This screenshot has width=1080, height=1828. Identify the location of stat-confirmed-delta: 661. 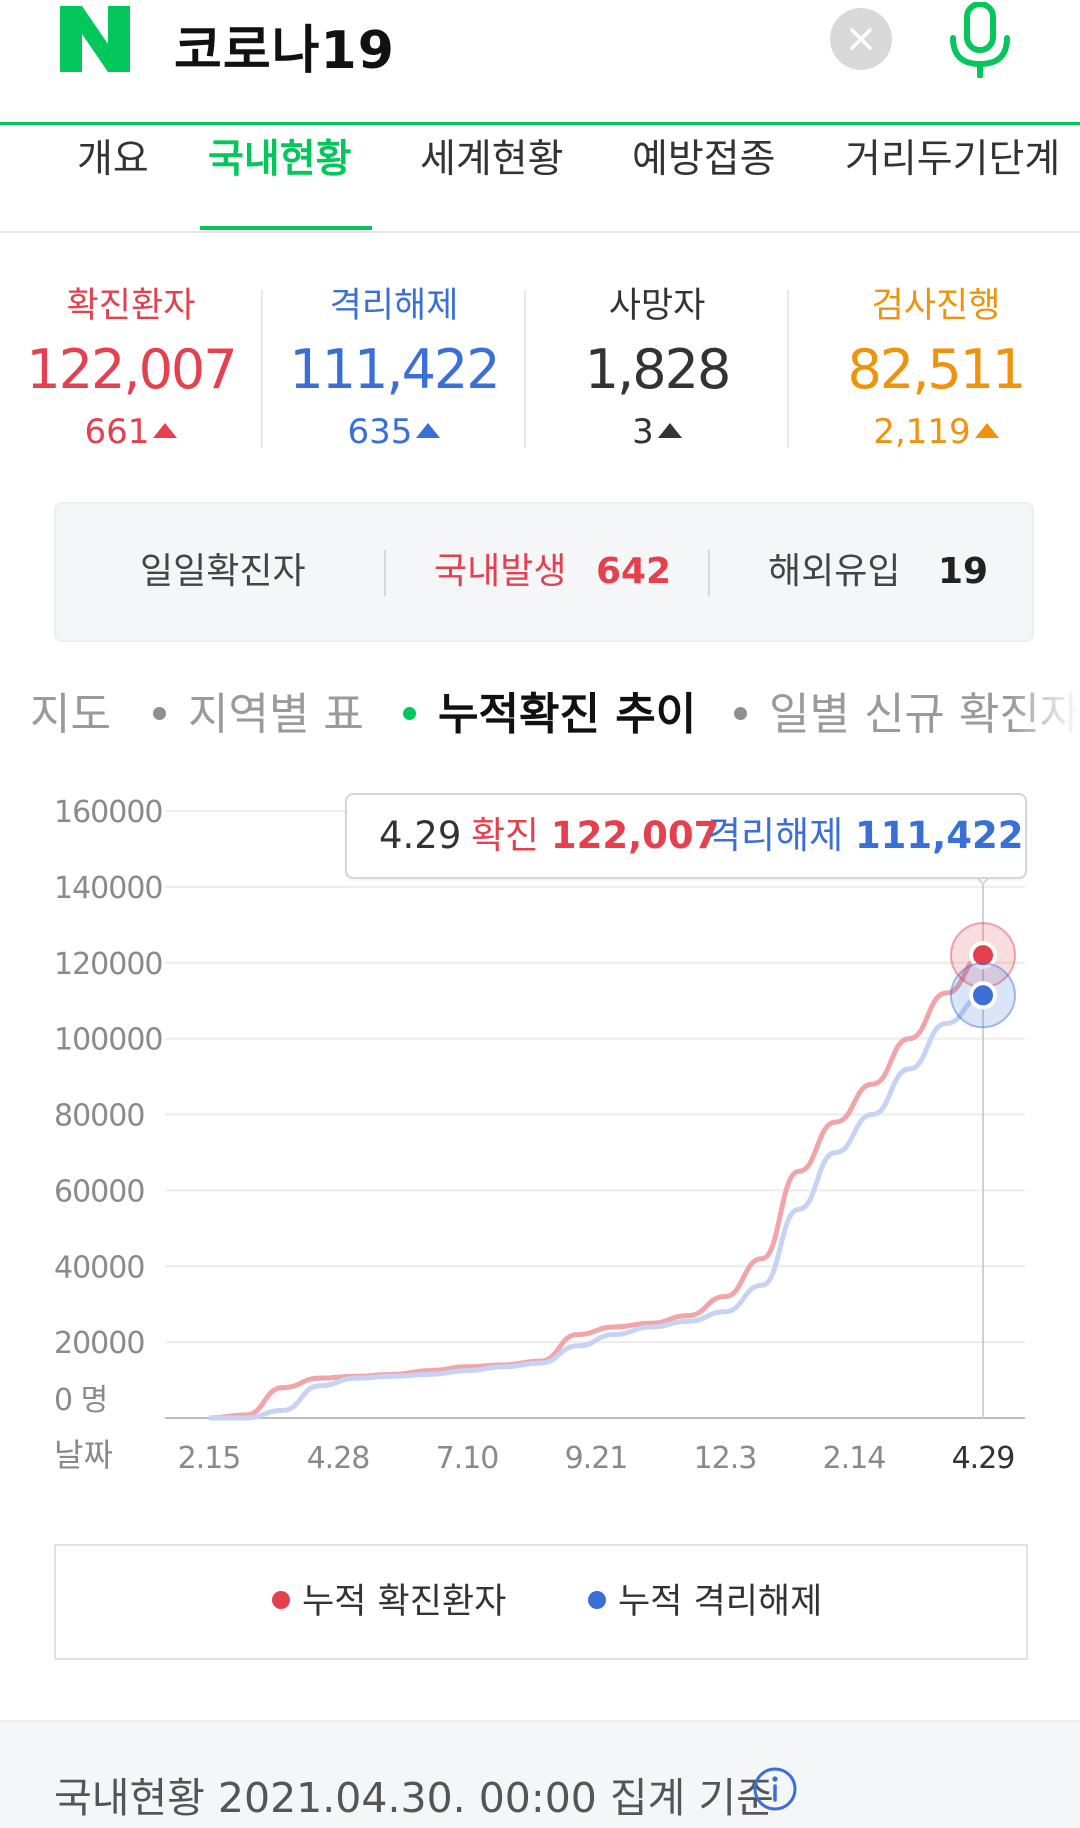
(131, 432).